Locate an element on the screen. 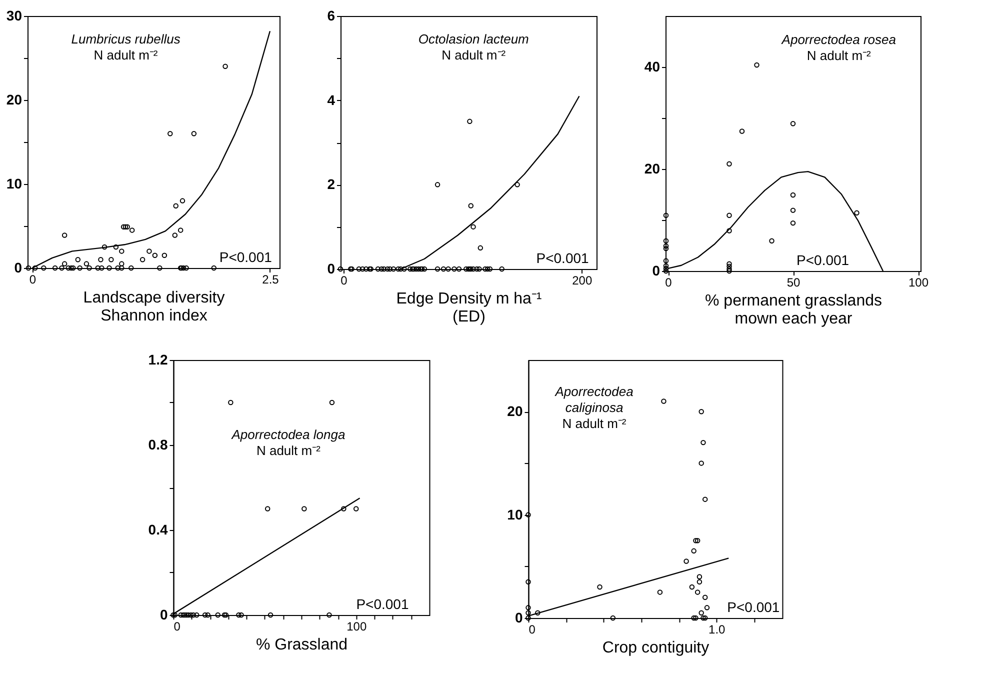 Image resolution: width=995 pixels, height=677 pixels. x-tick-label: 50 is located at coordinates (793, 283).